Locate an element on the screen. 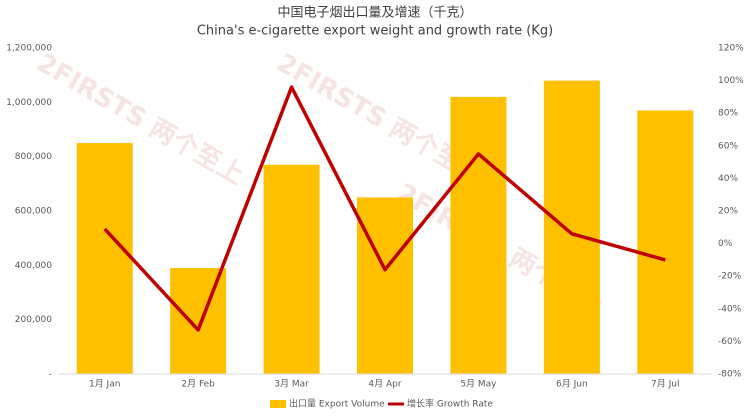  y2-tick-label: -60% is located at coordinates (730, 342).